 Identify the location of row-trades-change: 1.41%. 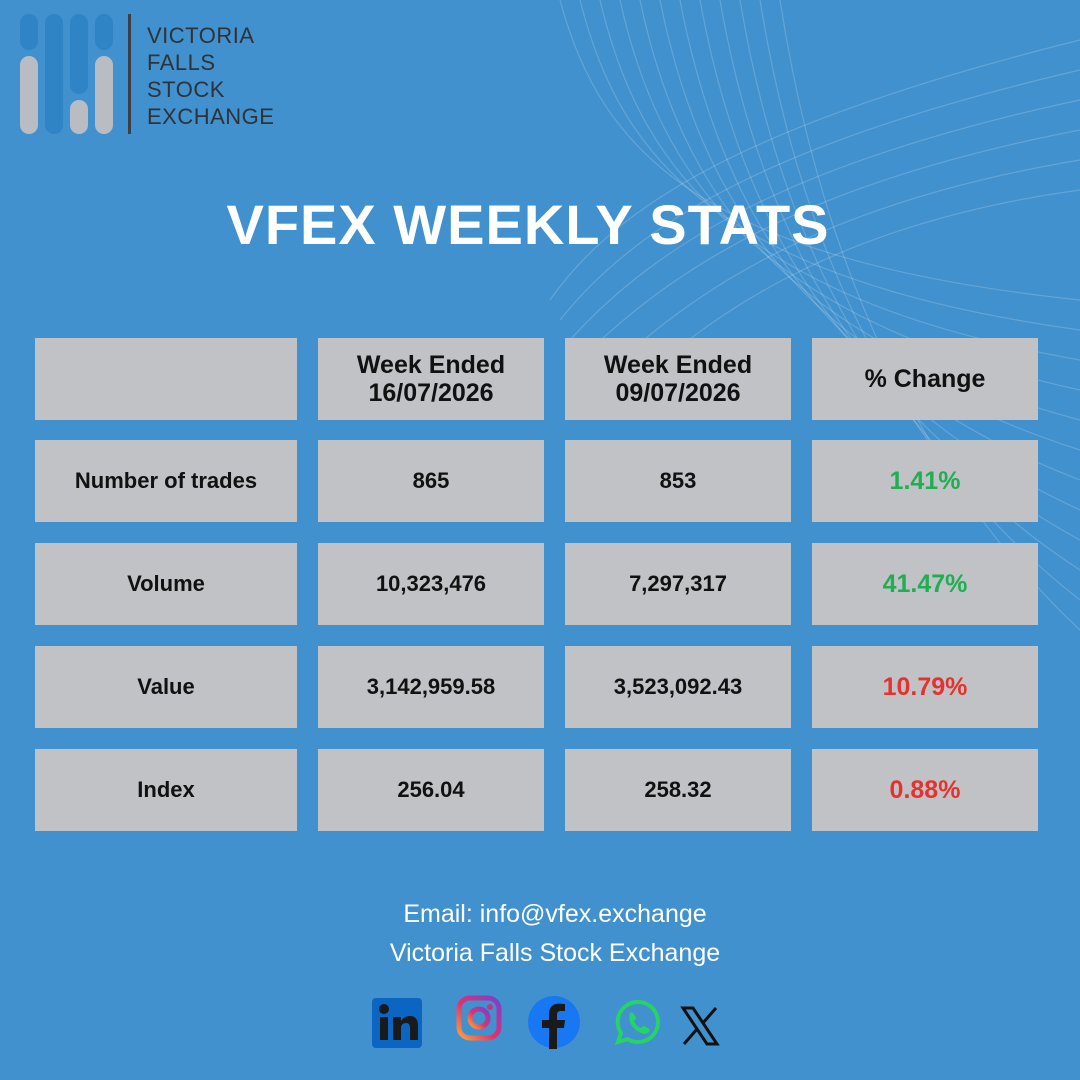
(925, 481).